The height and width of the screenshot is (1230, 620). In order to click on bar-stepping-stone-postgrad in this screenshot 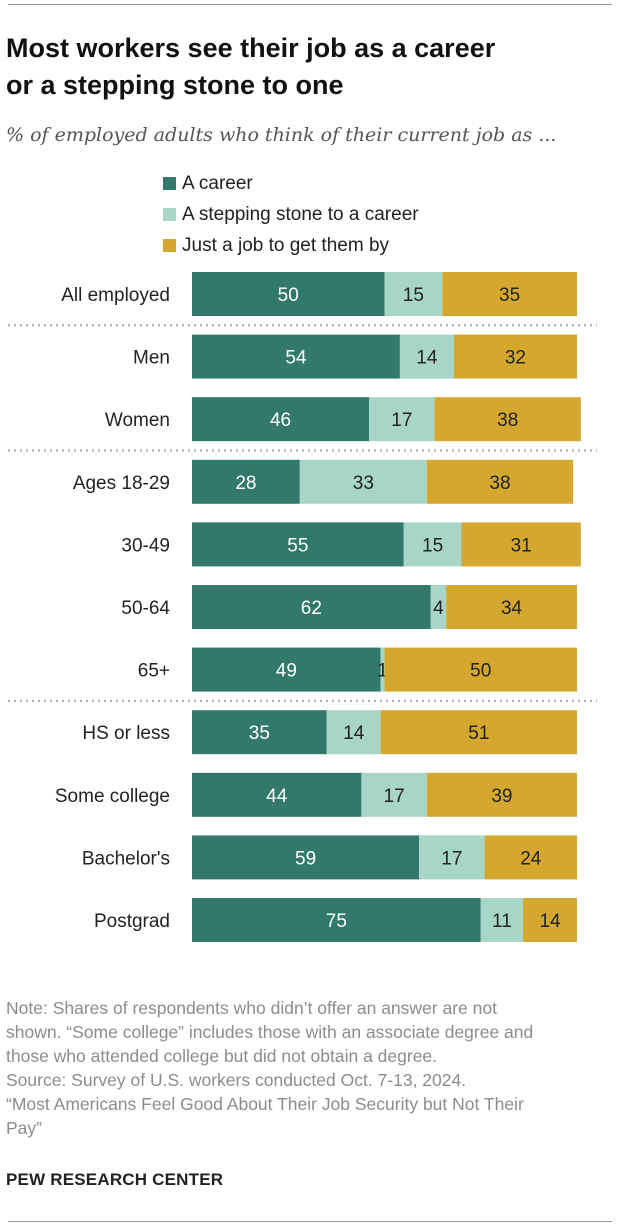, I will do `click(502, 920)`.